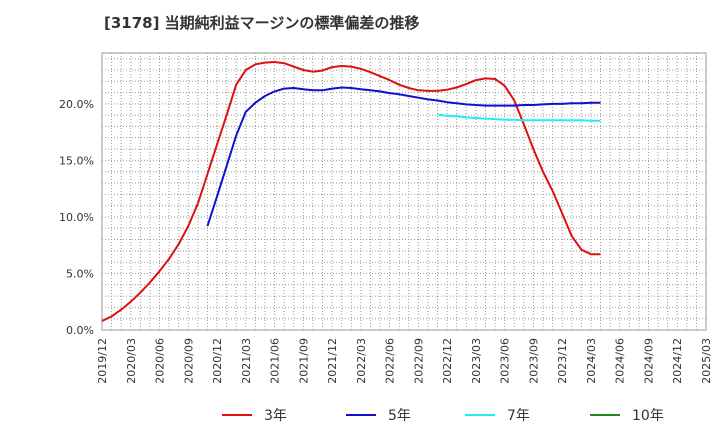 The width and height of the screenshot is (720, 440). I want to click on y-tick-label: 15.0%, so click(76, 160).